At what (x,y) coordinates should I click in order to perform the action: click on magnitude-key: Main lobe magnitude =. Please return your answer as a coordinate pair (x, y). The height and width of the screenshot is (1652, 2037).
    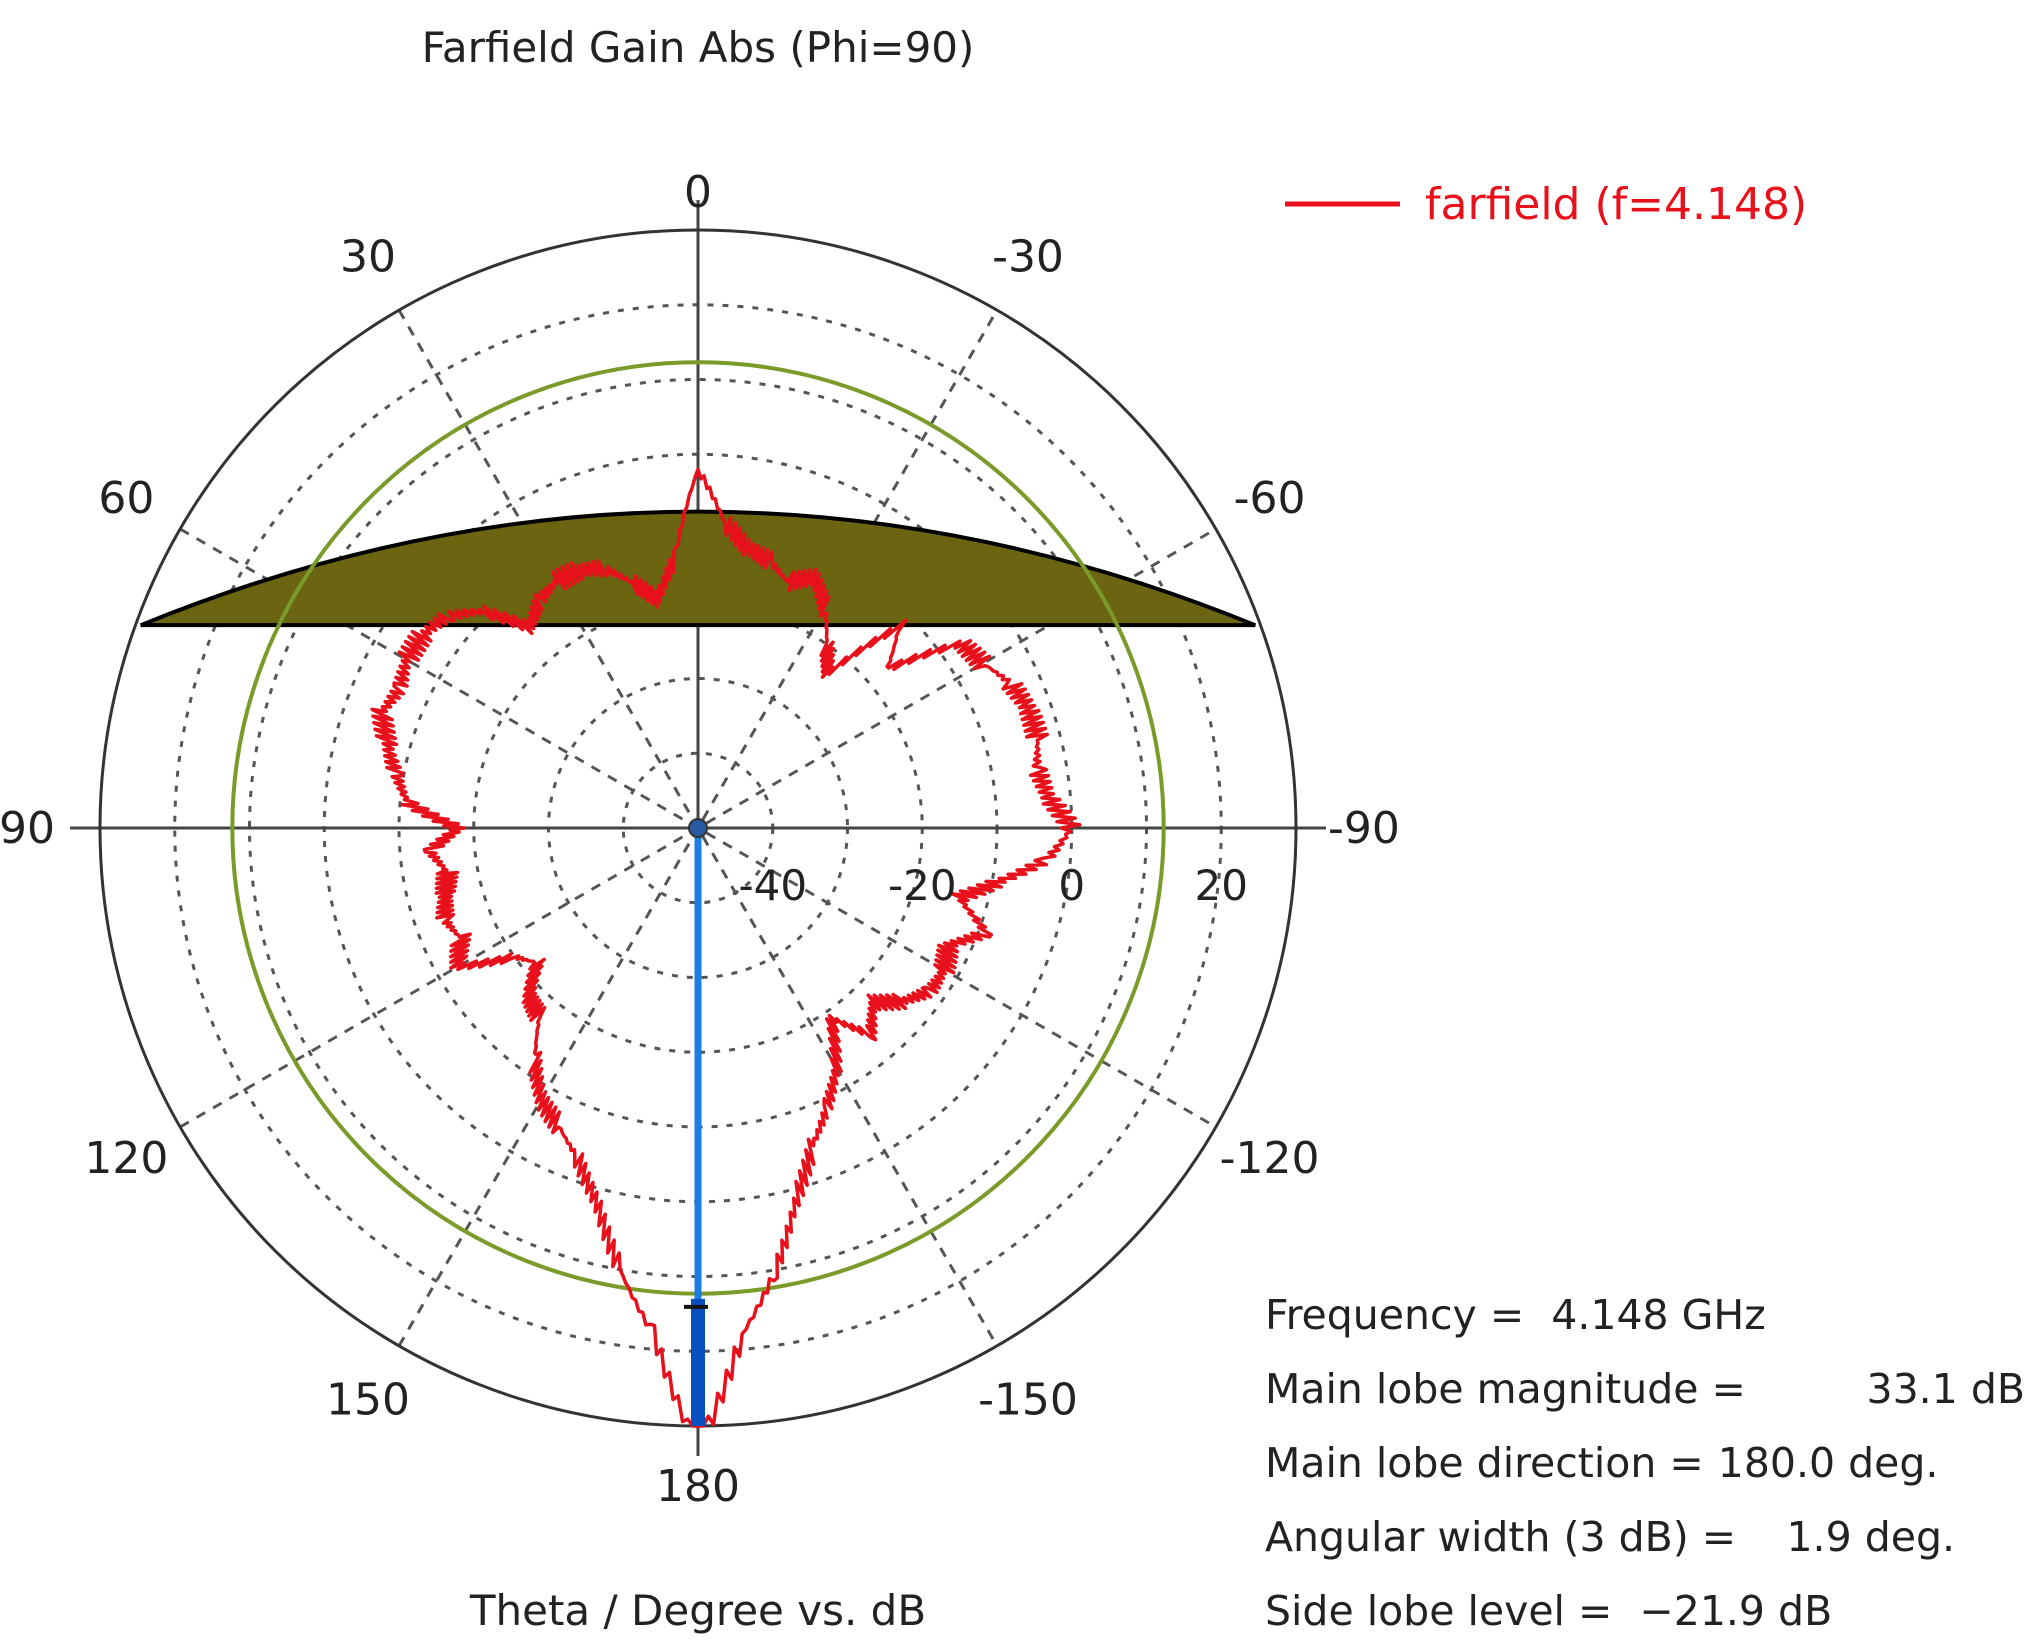
    Looking at the image, I should click on (1505, 1389).